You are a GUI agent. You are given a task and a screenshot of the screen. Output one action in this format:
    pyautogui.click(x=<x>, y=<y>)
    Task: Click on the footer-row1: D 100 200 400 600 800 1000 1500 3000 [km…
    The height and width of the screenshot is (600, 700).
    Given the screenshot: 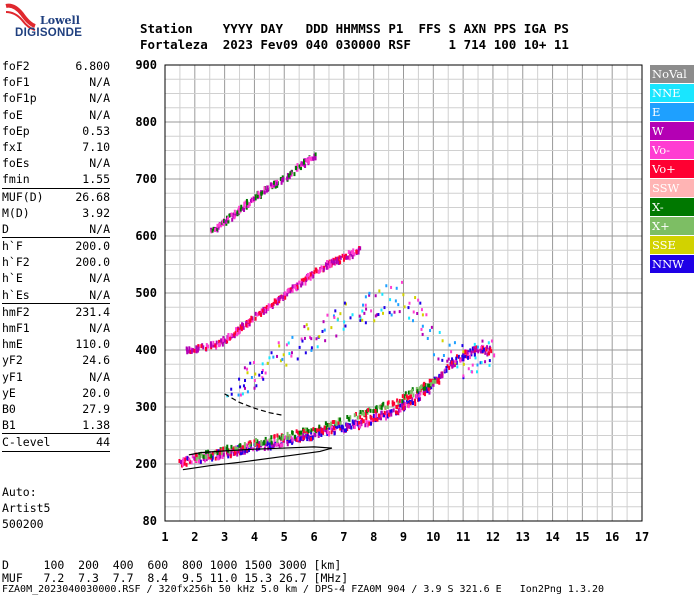 What is the action you would take?
    pyautogui.click(x=172, y=565)
    